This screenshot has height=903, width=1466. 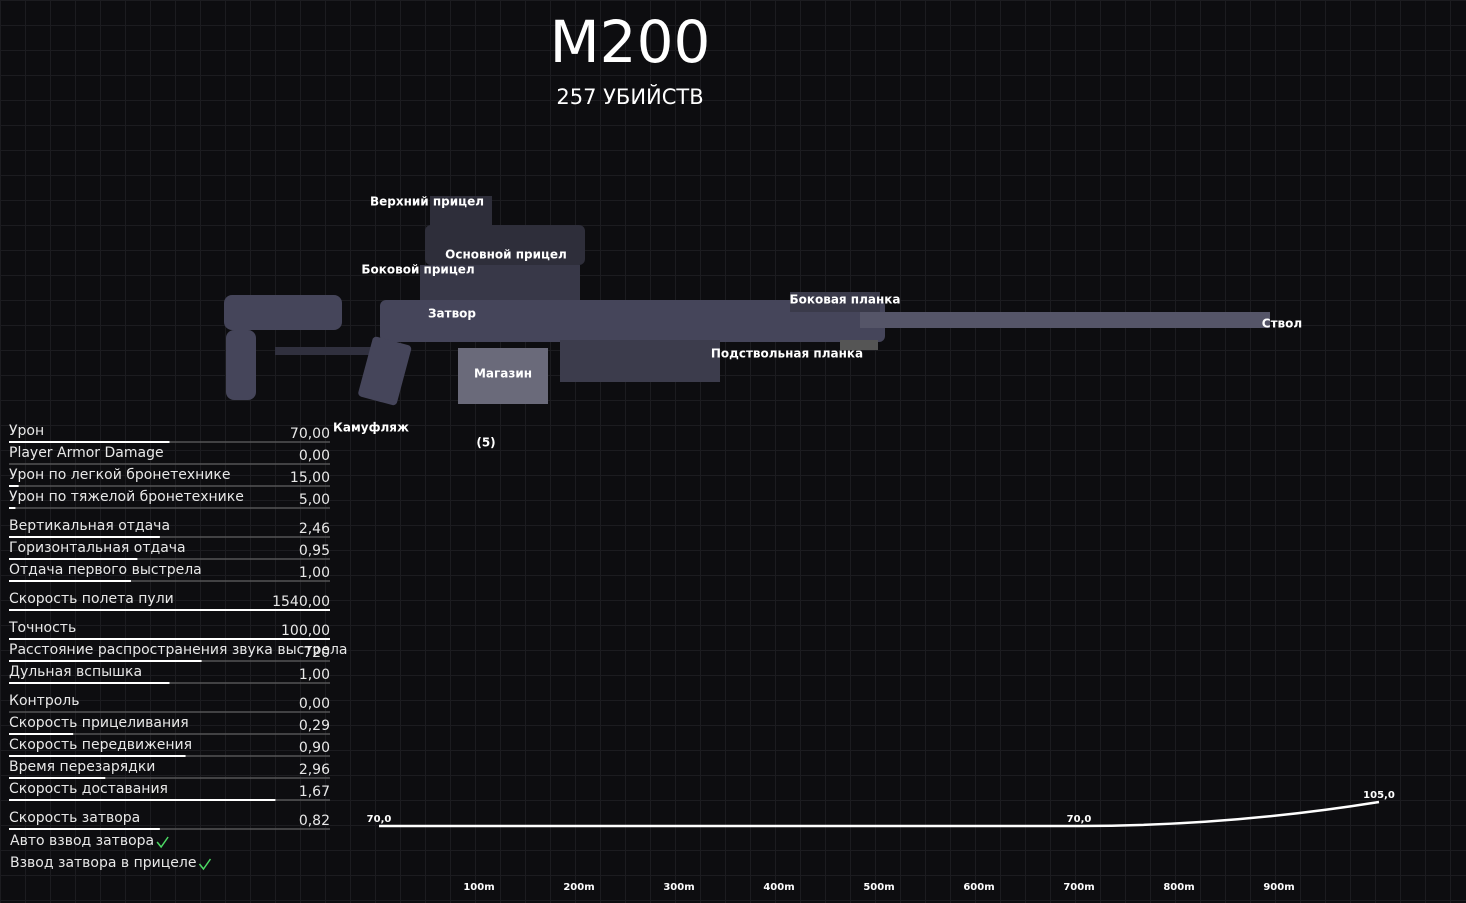 What do you see at coordinates (678, 887) in the screenshot?
I see `x-tick-label: 300m` at bounding box center [678, 887].